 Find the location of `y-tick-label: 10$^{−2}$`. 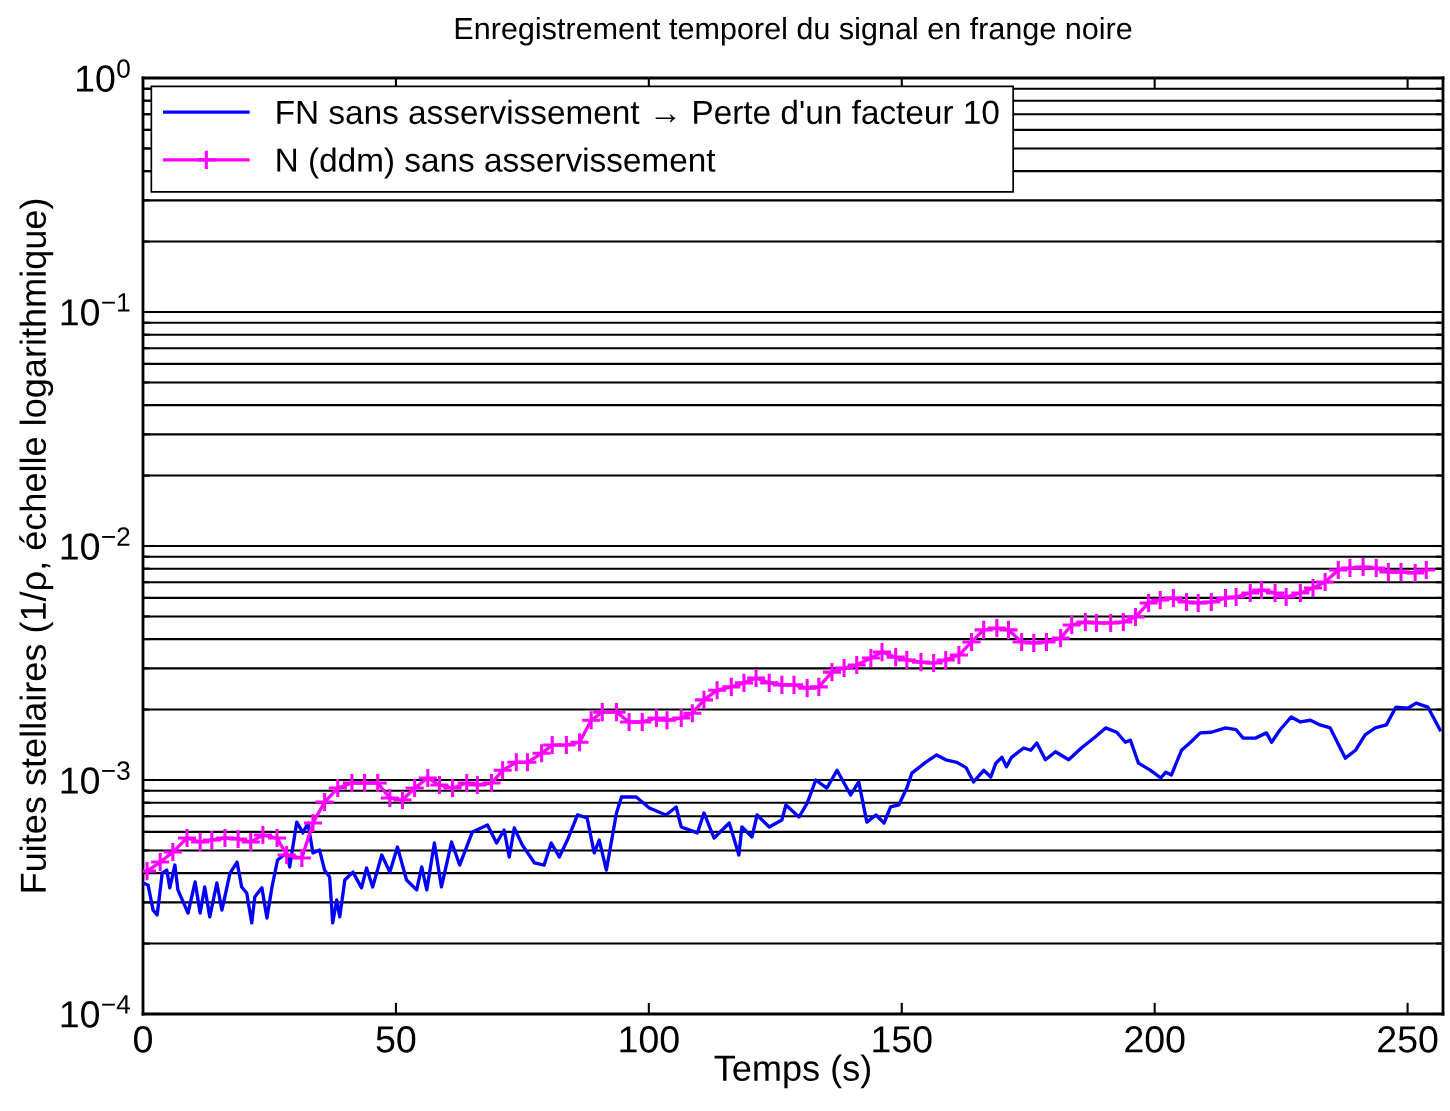

y-tick-label: 10$^{−2}$ is located at coordinates (95, 543).